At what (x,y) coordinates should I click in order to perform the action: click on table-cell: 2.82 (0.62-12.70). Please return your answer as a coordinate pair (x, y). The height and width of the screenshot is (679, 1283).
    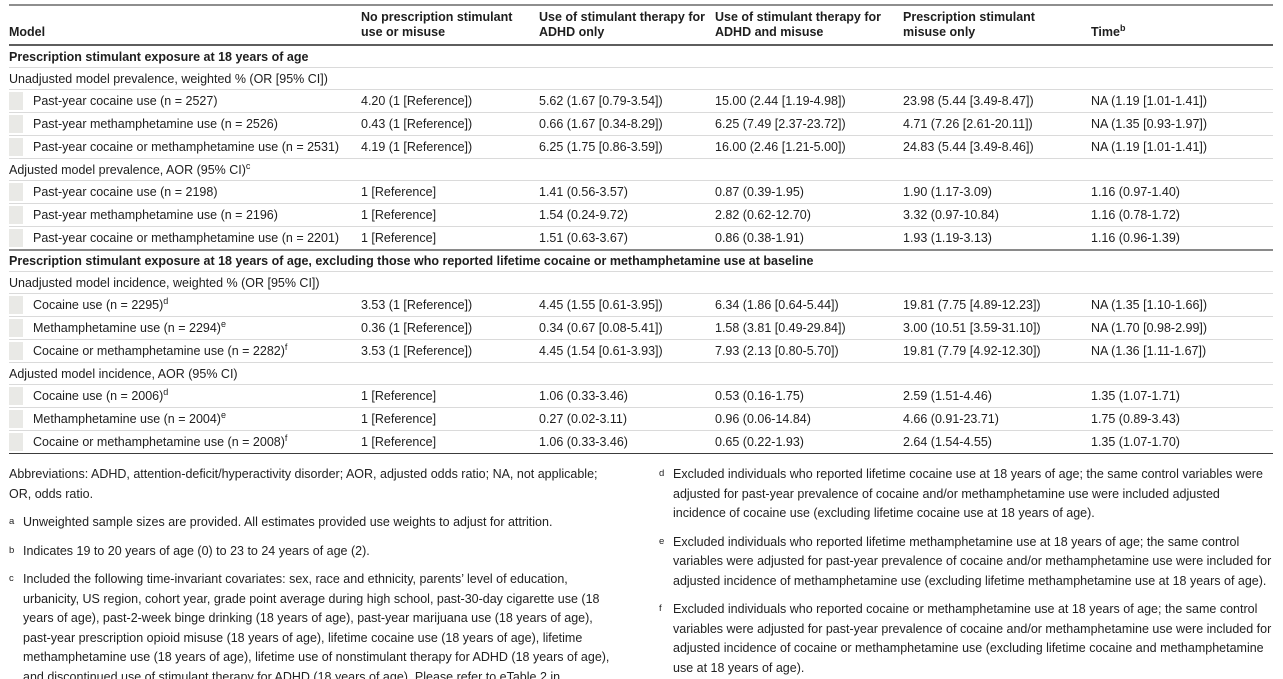
    Looking at the image, I should click on (763, 215).